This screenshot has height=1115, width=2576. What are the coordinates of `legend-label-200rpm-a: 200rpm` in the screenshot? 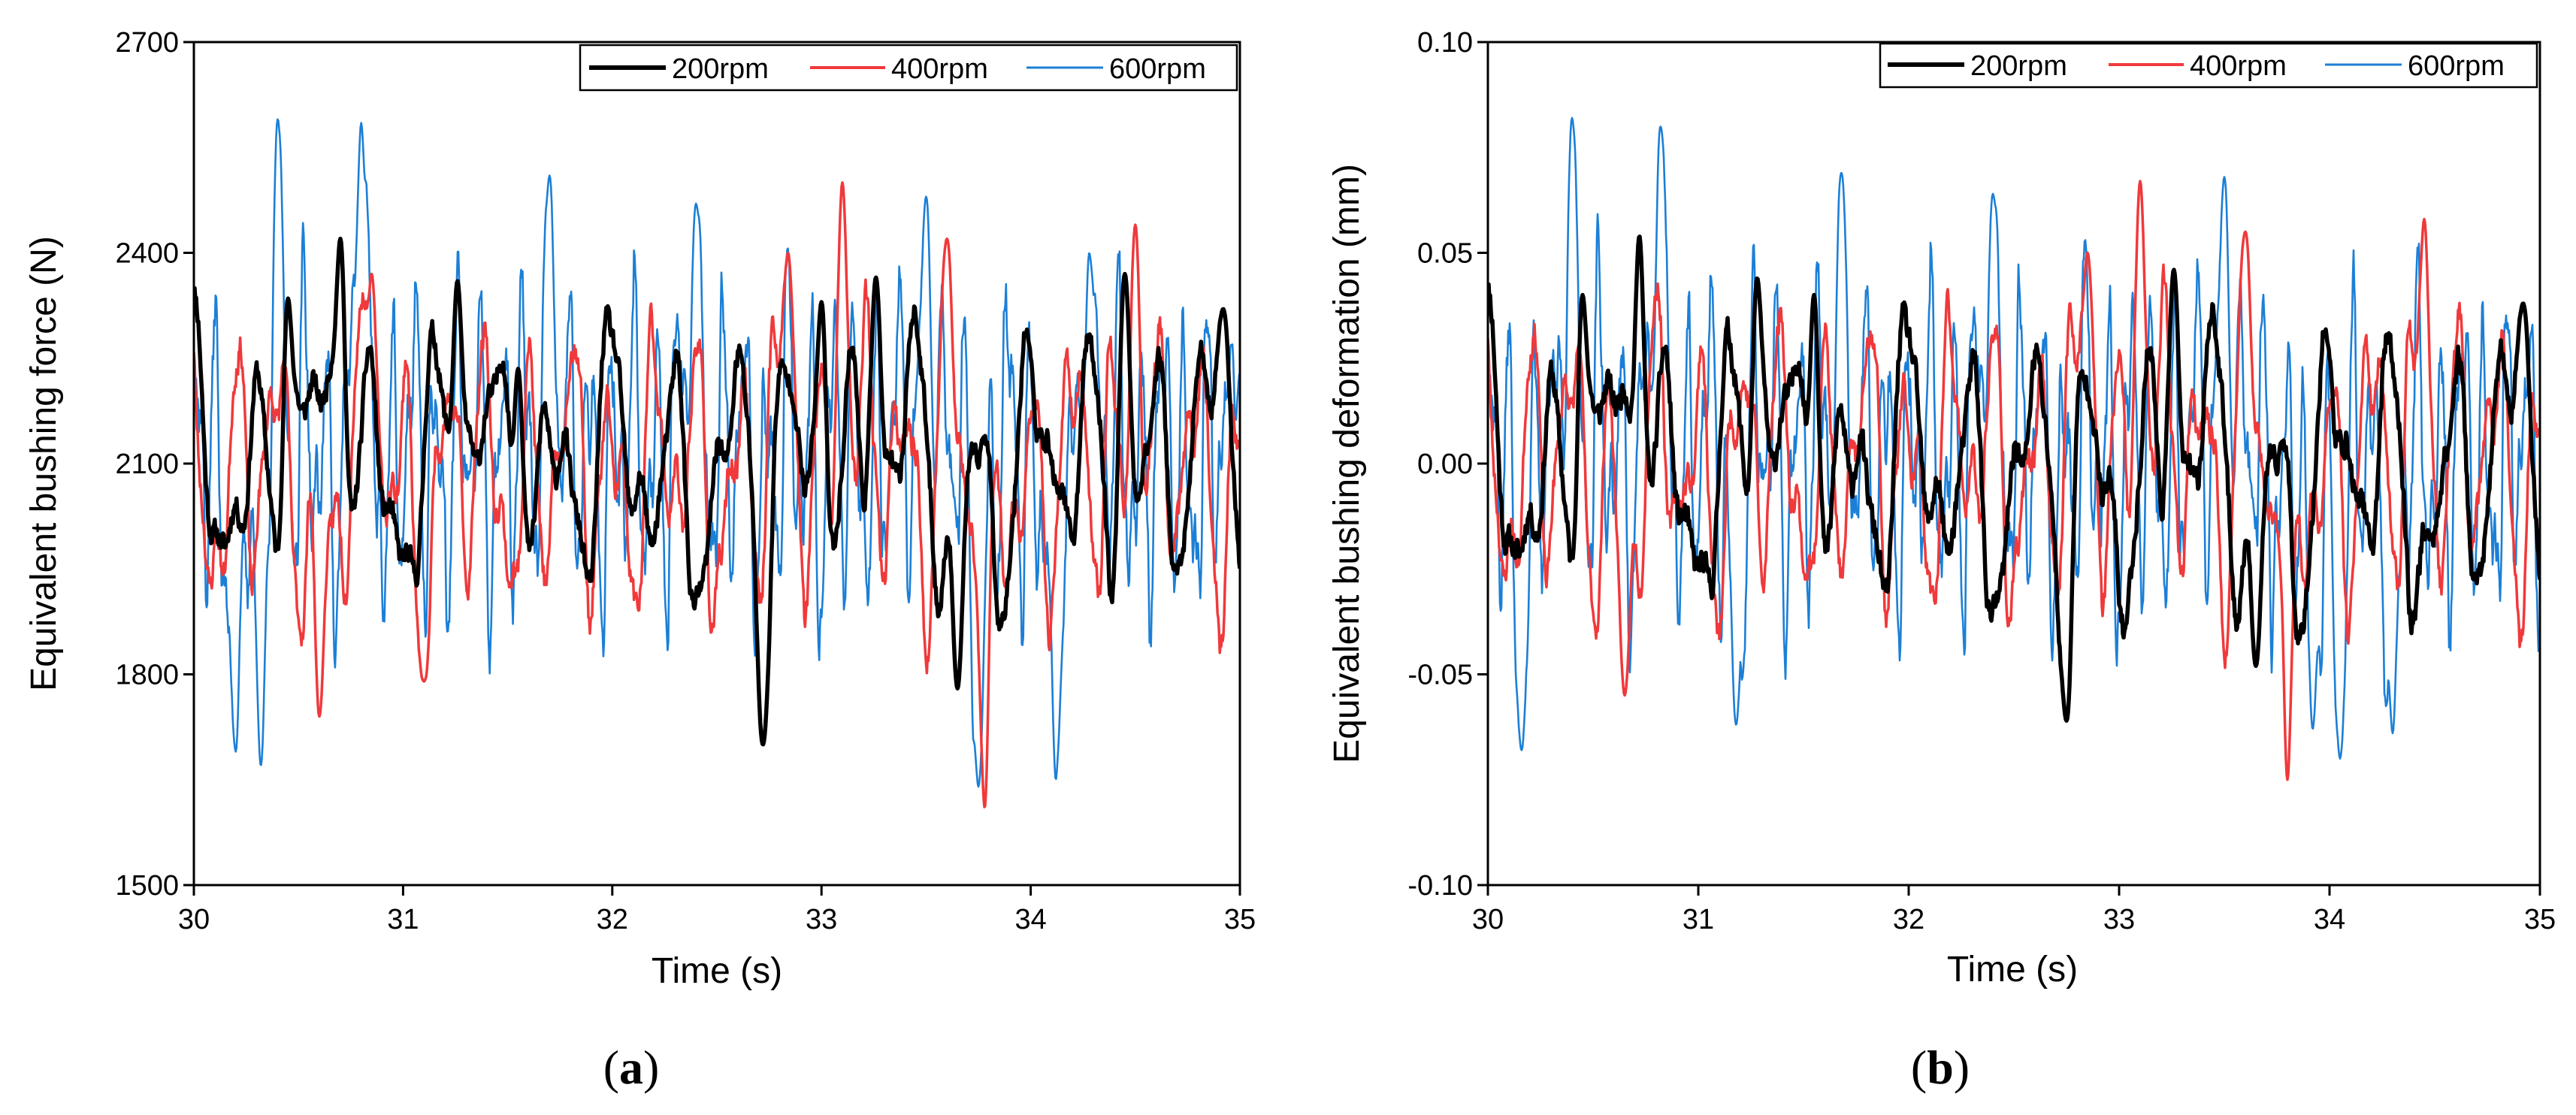 It's located at (721, 69).